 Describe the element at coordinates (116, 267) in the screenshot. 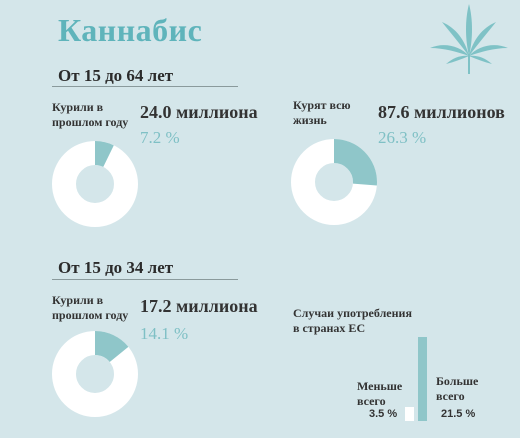

I see `section-heading-15-34: От 15 до 34 лет` at that location.